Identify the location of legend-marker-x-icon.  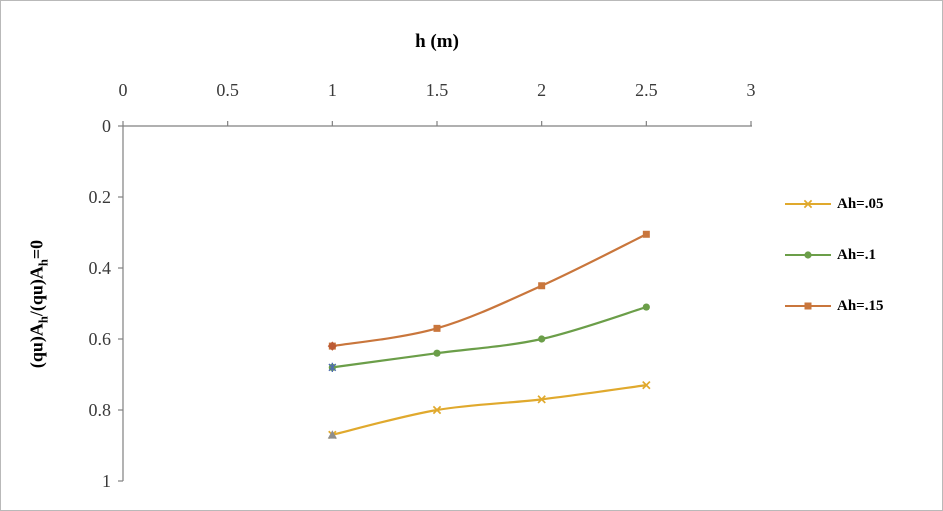
(808, 204).